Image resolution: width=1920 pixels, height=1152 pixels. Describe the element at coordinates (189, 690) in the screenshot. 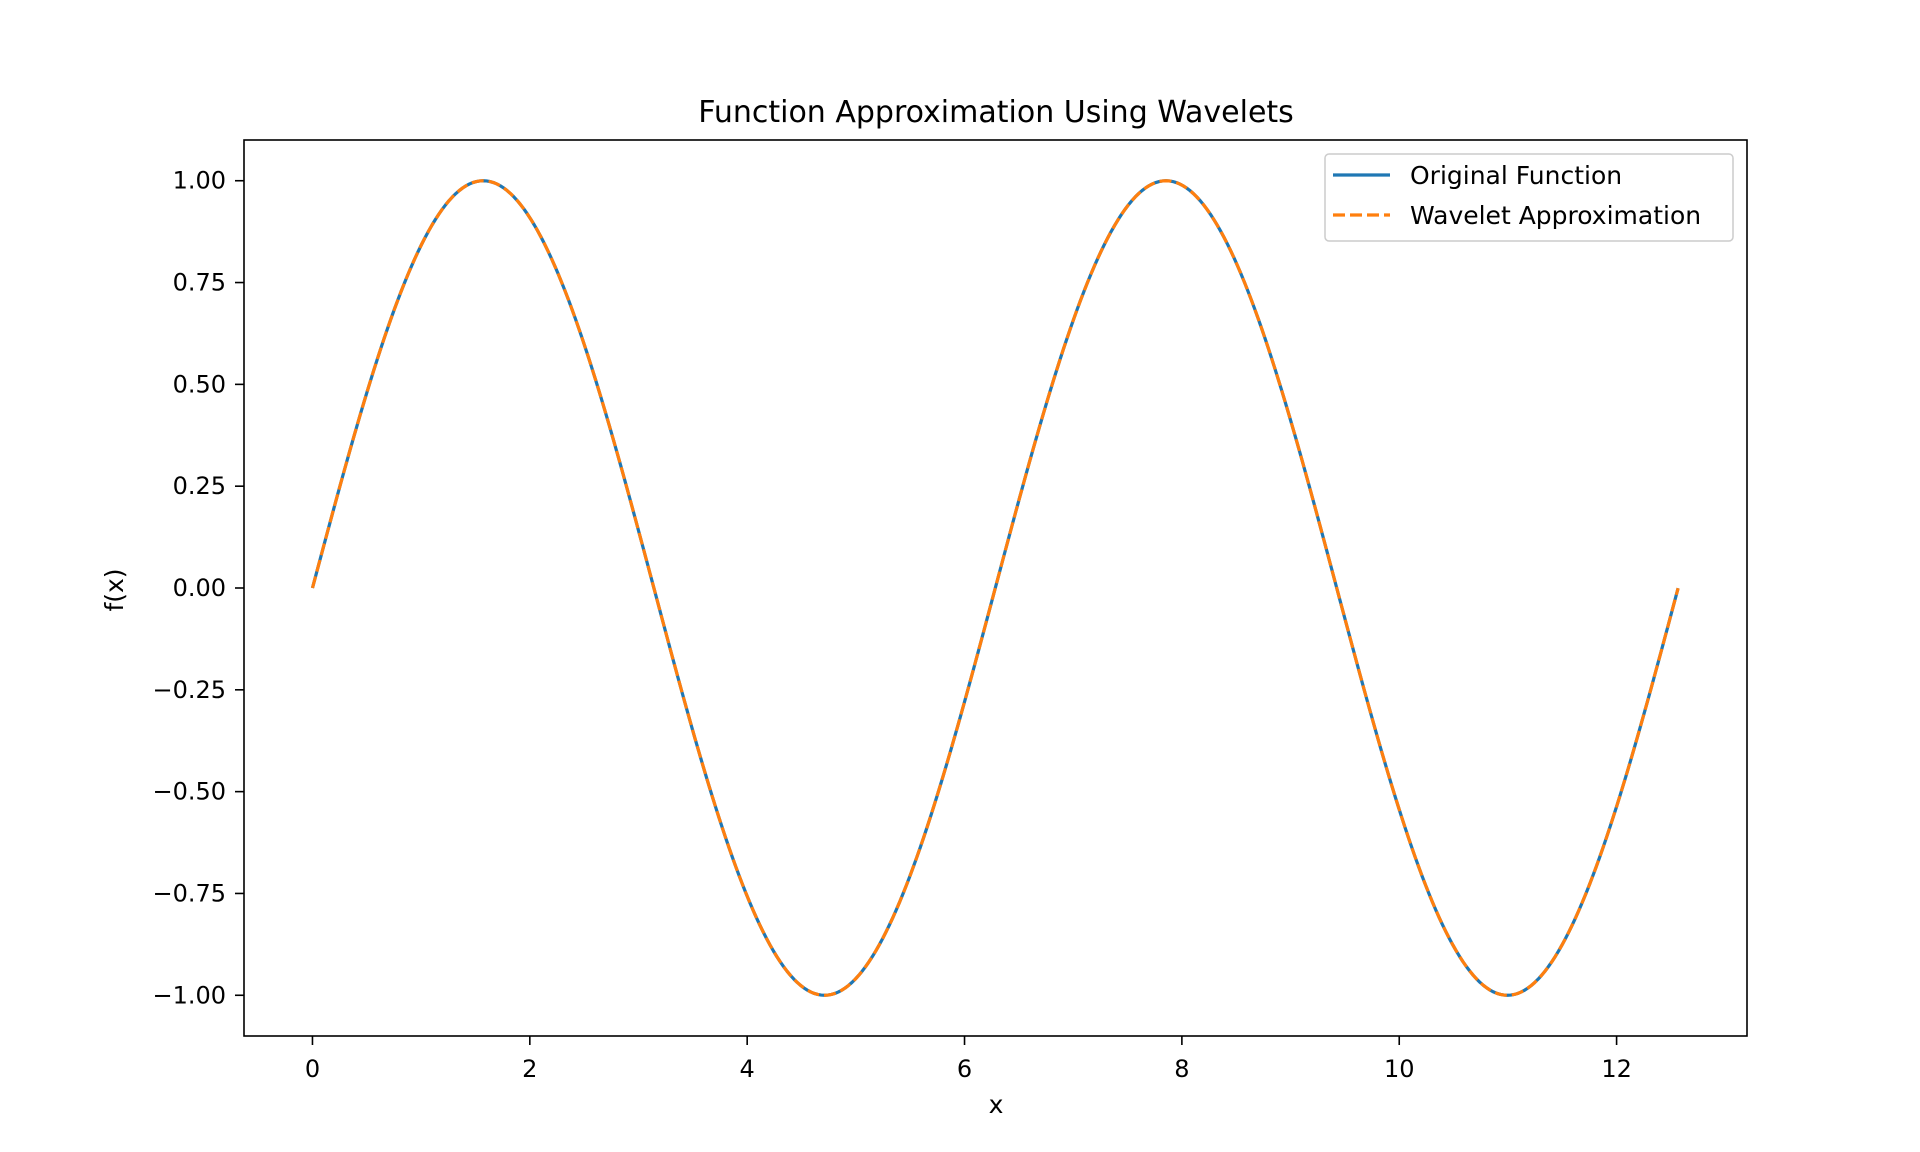

I see `y-tick-label: −0.25` at that location.